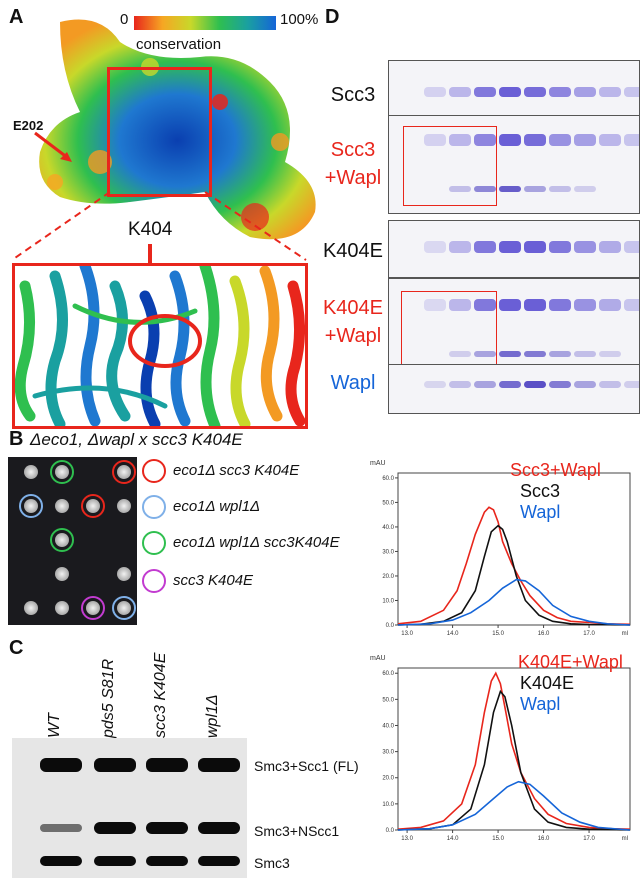 The width and height of the screenshot is (644, 878). What do you see at coordinates (115, 828) in the screenshot?
I see `band-n-pds5` at bounding box center [115, 828].